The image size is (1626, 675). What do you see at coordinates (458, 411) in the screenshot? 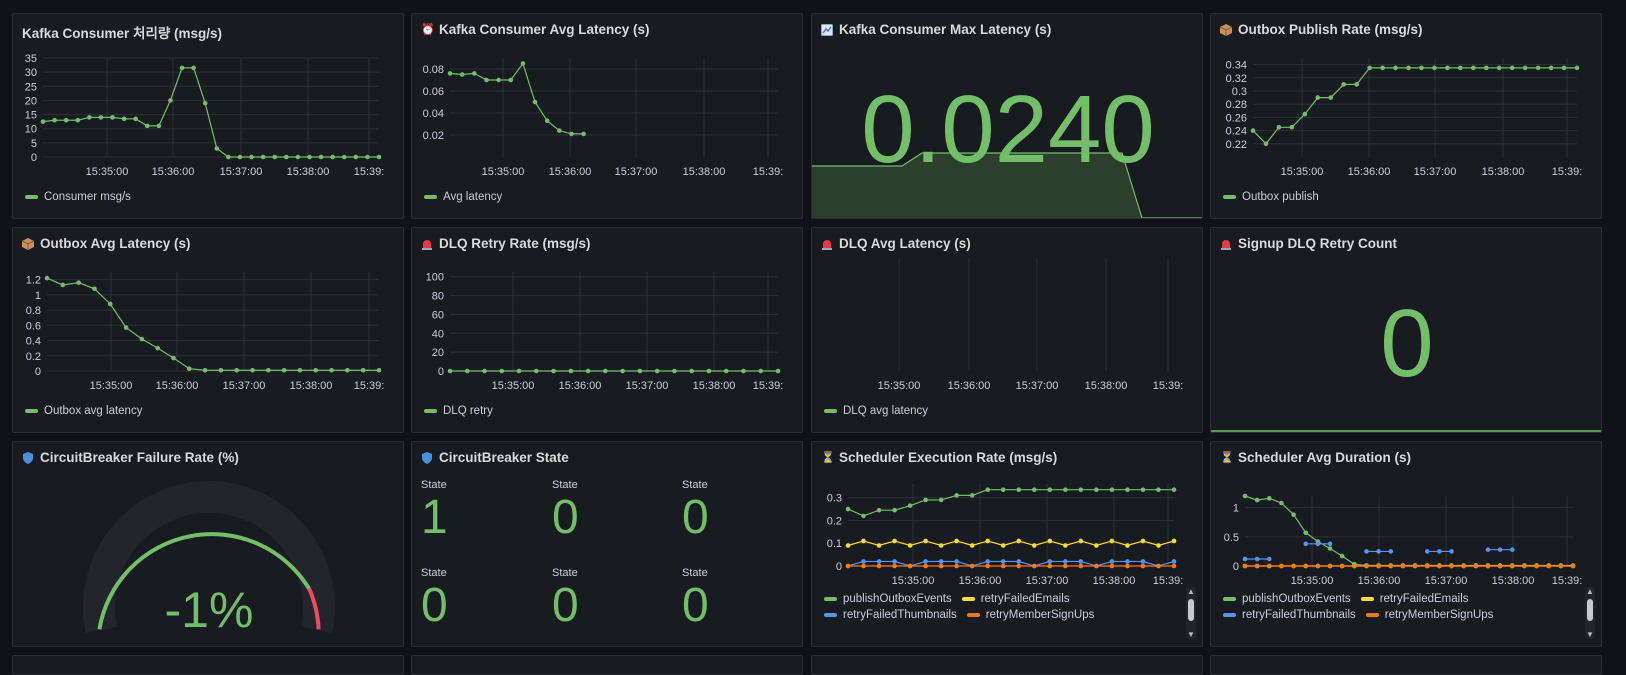
I see `legend-item: DLQ retry` at bounding box center [458, 411].